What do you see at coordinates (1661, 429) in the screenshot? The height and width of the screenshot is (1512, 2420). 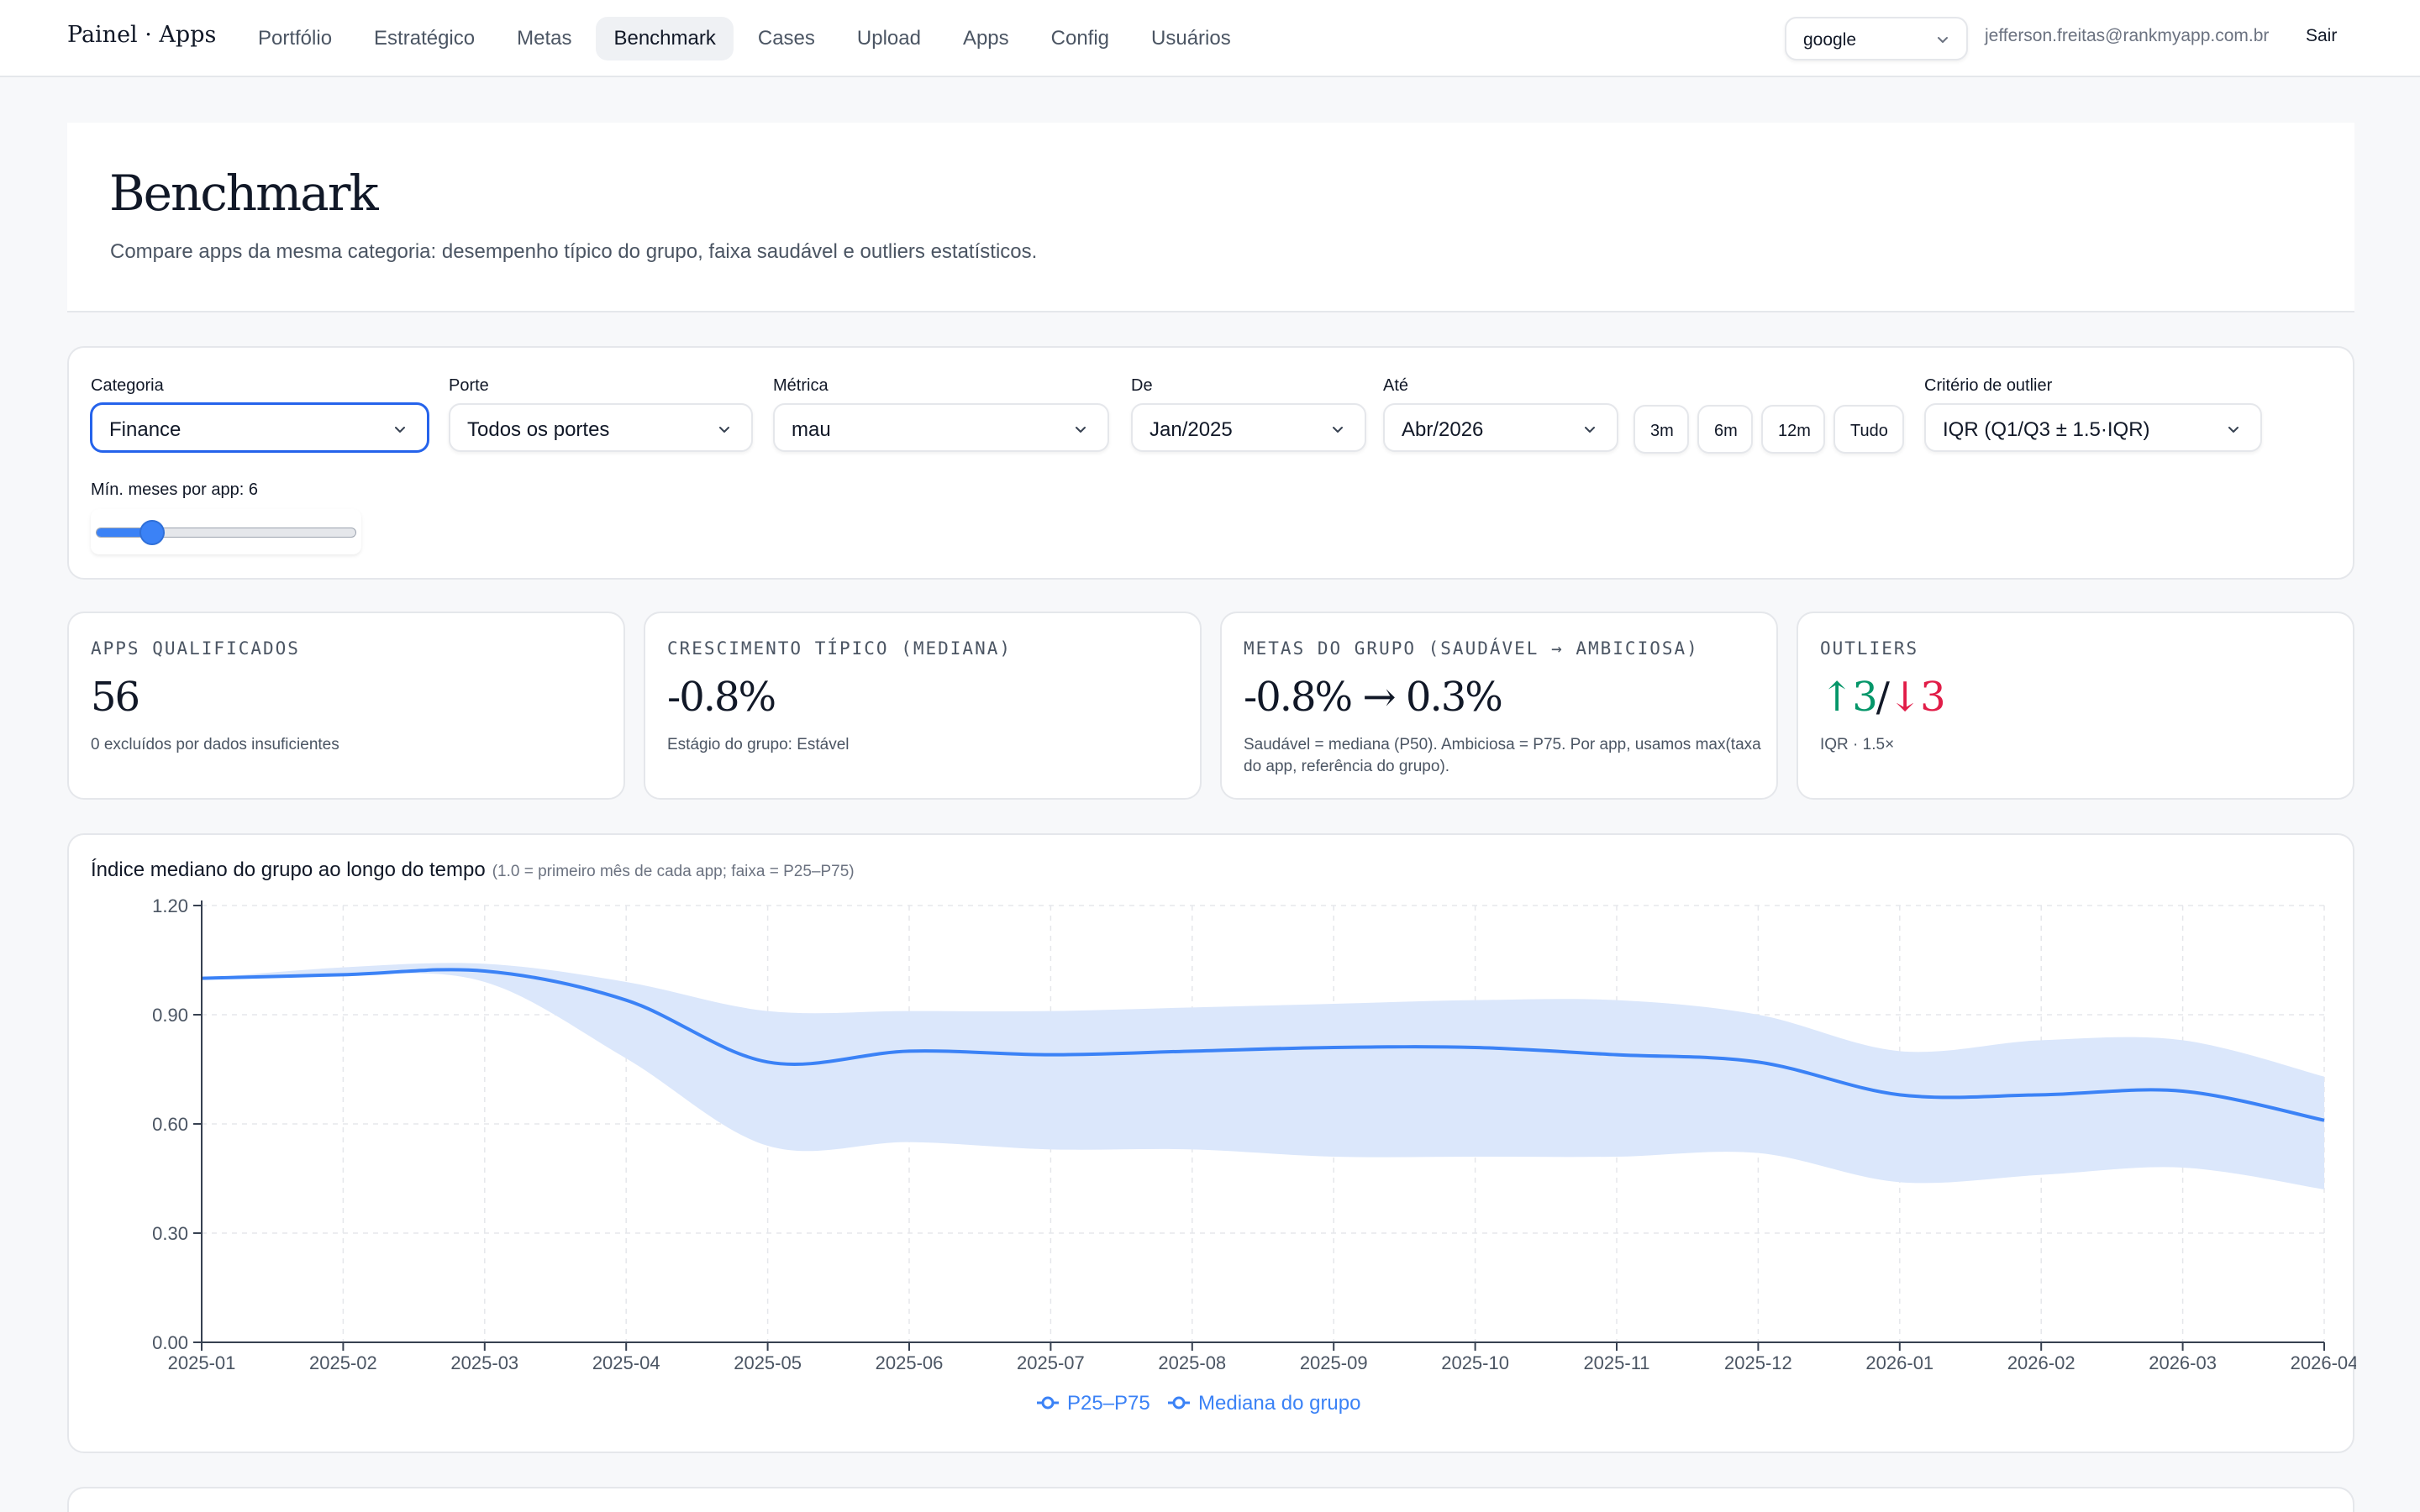 I see `range-3m-button: 3m` at bounding box center [1661, 429].